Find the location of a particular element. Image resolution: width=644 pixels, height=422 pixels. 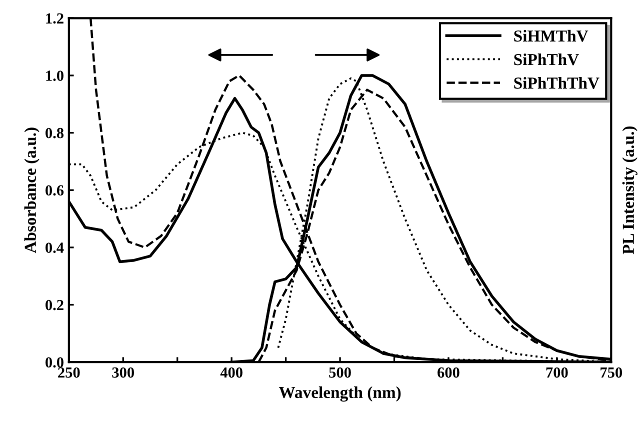

x-tick-label: 600 is located at coordinates (449, 372).